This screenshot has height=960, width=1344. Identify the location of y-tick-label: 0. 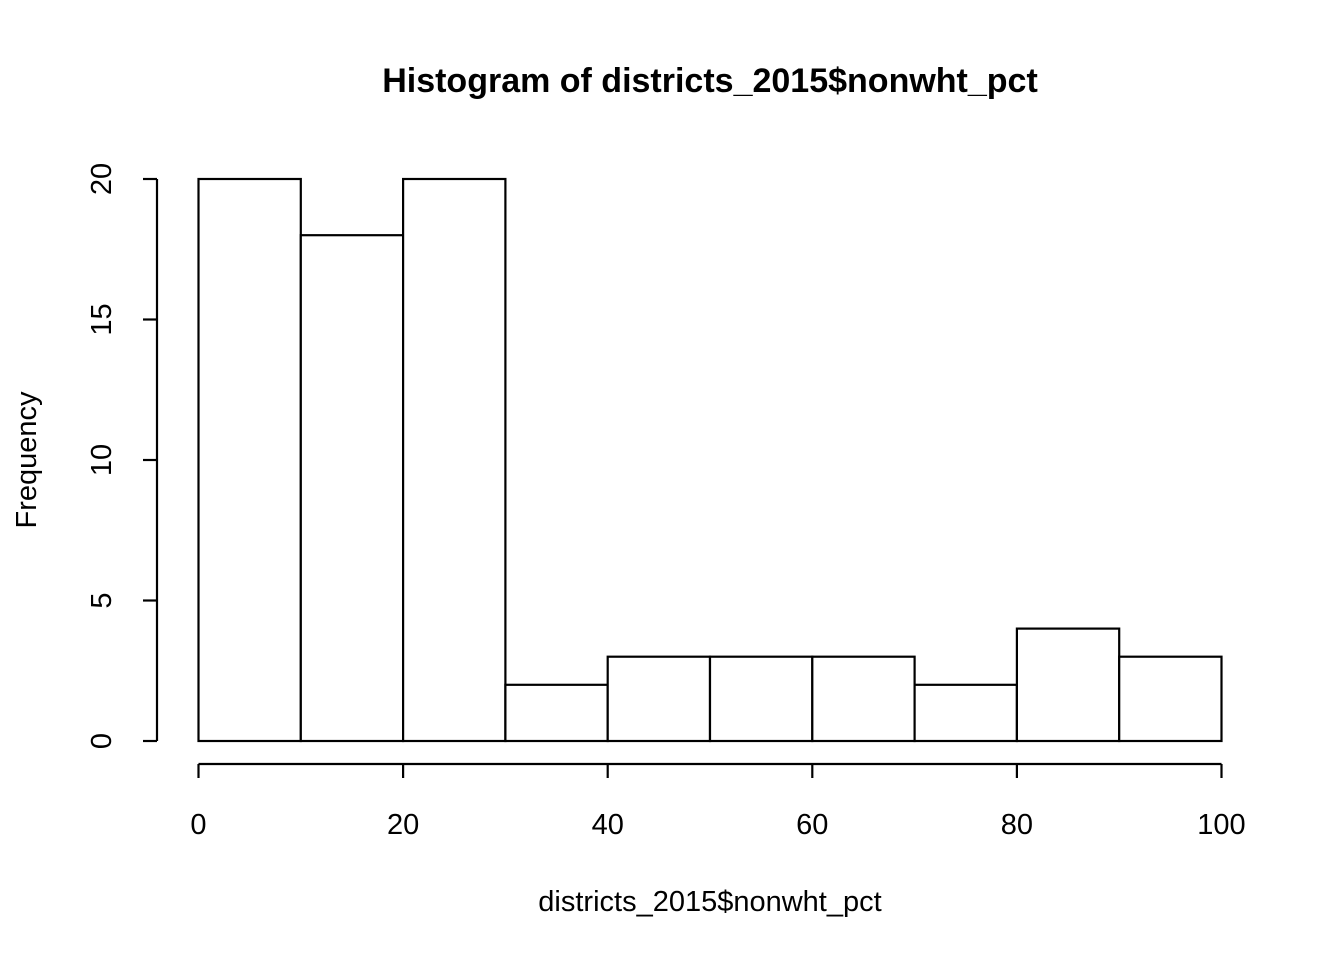
(102, 741).